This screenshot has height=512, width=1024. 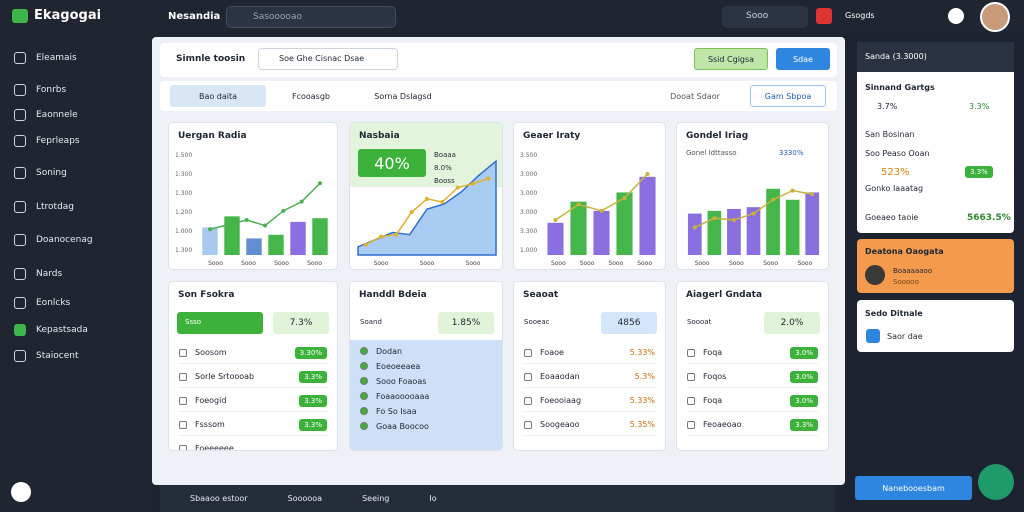 I want to click on nav-label: Ltrotdag, so click(x=55, y=207).